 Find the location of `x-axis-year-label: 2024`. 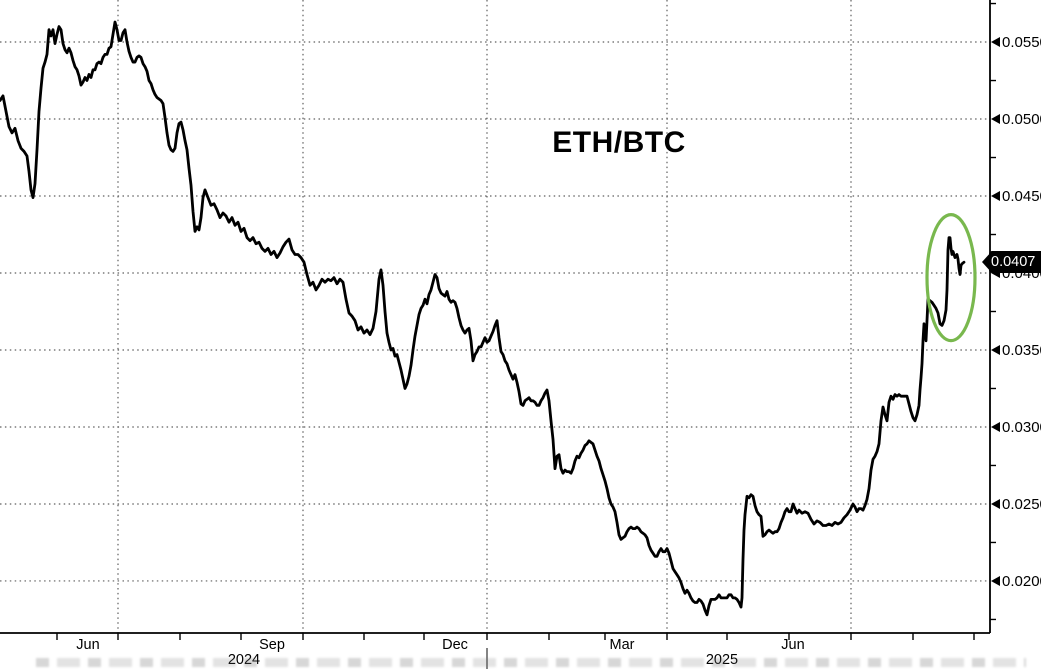

x-axis-year-label: 2024 is located at coordinates (244, 660).